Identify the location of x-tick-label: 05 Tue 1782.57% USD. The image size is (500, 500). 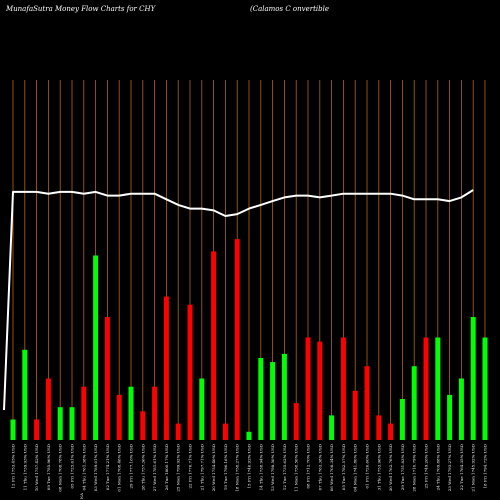
(343, 467).